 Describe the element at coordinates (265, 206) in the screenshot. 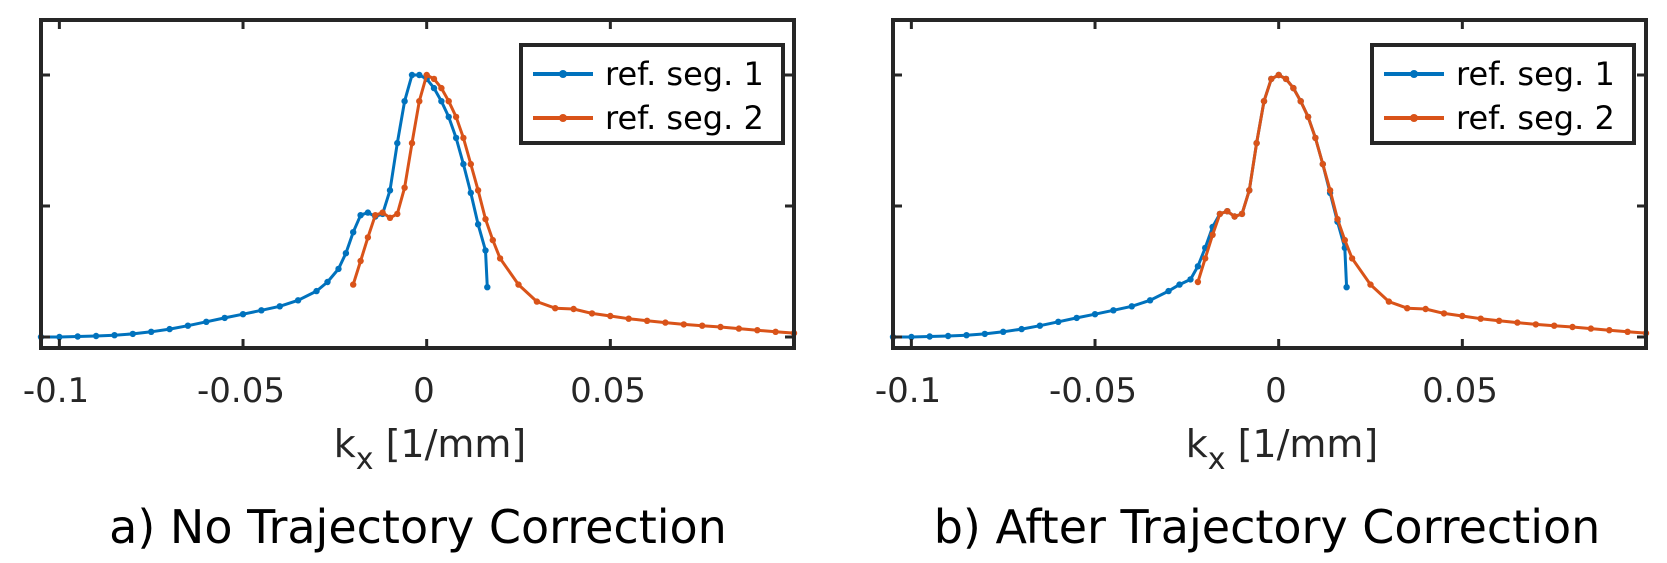

I see `panel-a-series-1-line` at that location.